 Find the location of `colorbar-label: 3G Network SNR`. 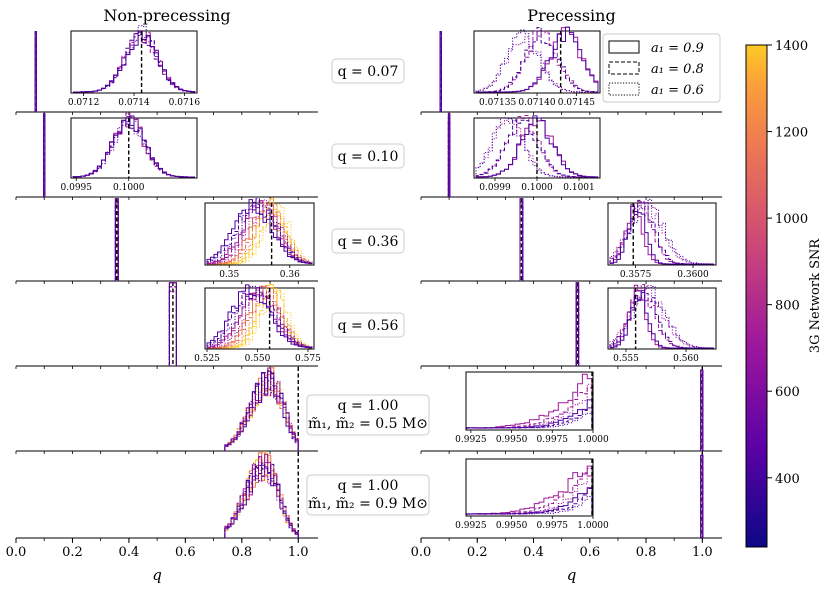

colorbar-label: 3G Network SNR is located at coordinates (815, 296).